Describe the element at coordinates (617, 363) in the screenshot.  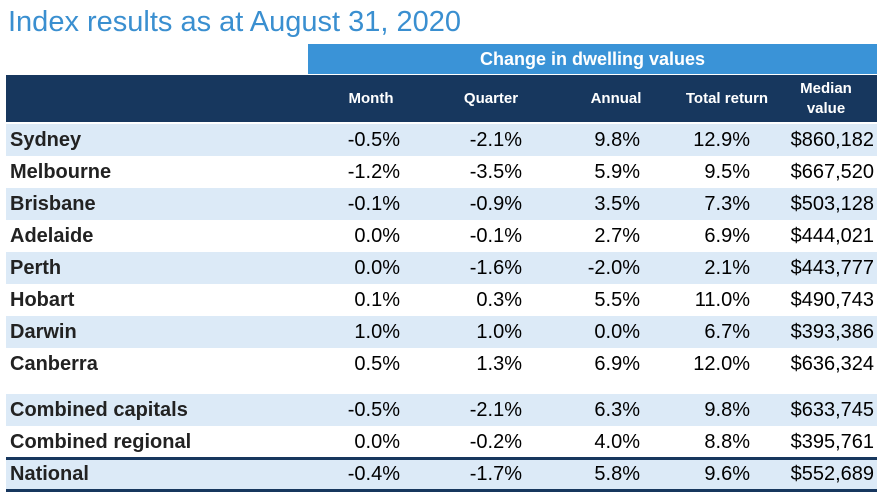
I see `cell-annual: 6.9%` at that location.